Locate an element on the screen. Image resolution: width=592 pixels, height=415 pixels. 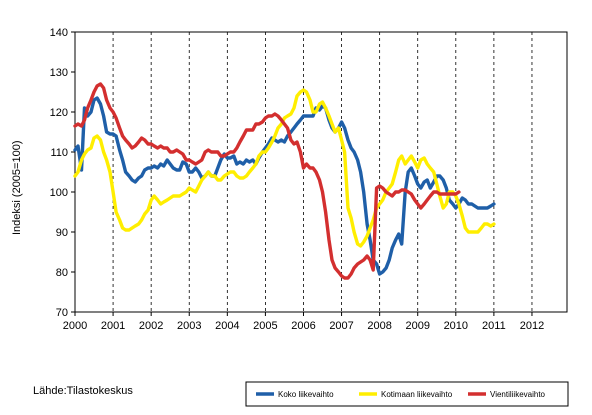
y-tick-label: 100 is located at coordinates (59, 193).